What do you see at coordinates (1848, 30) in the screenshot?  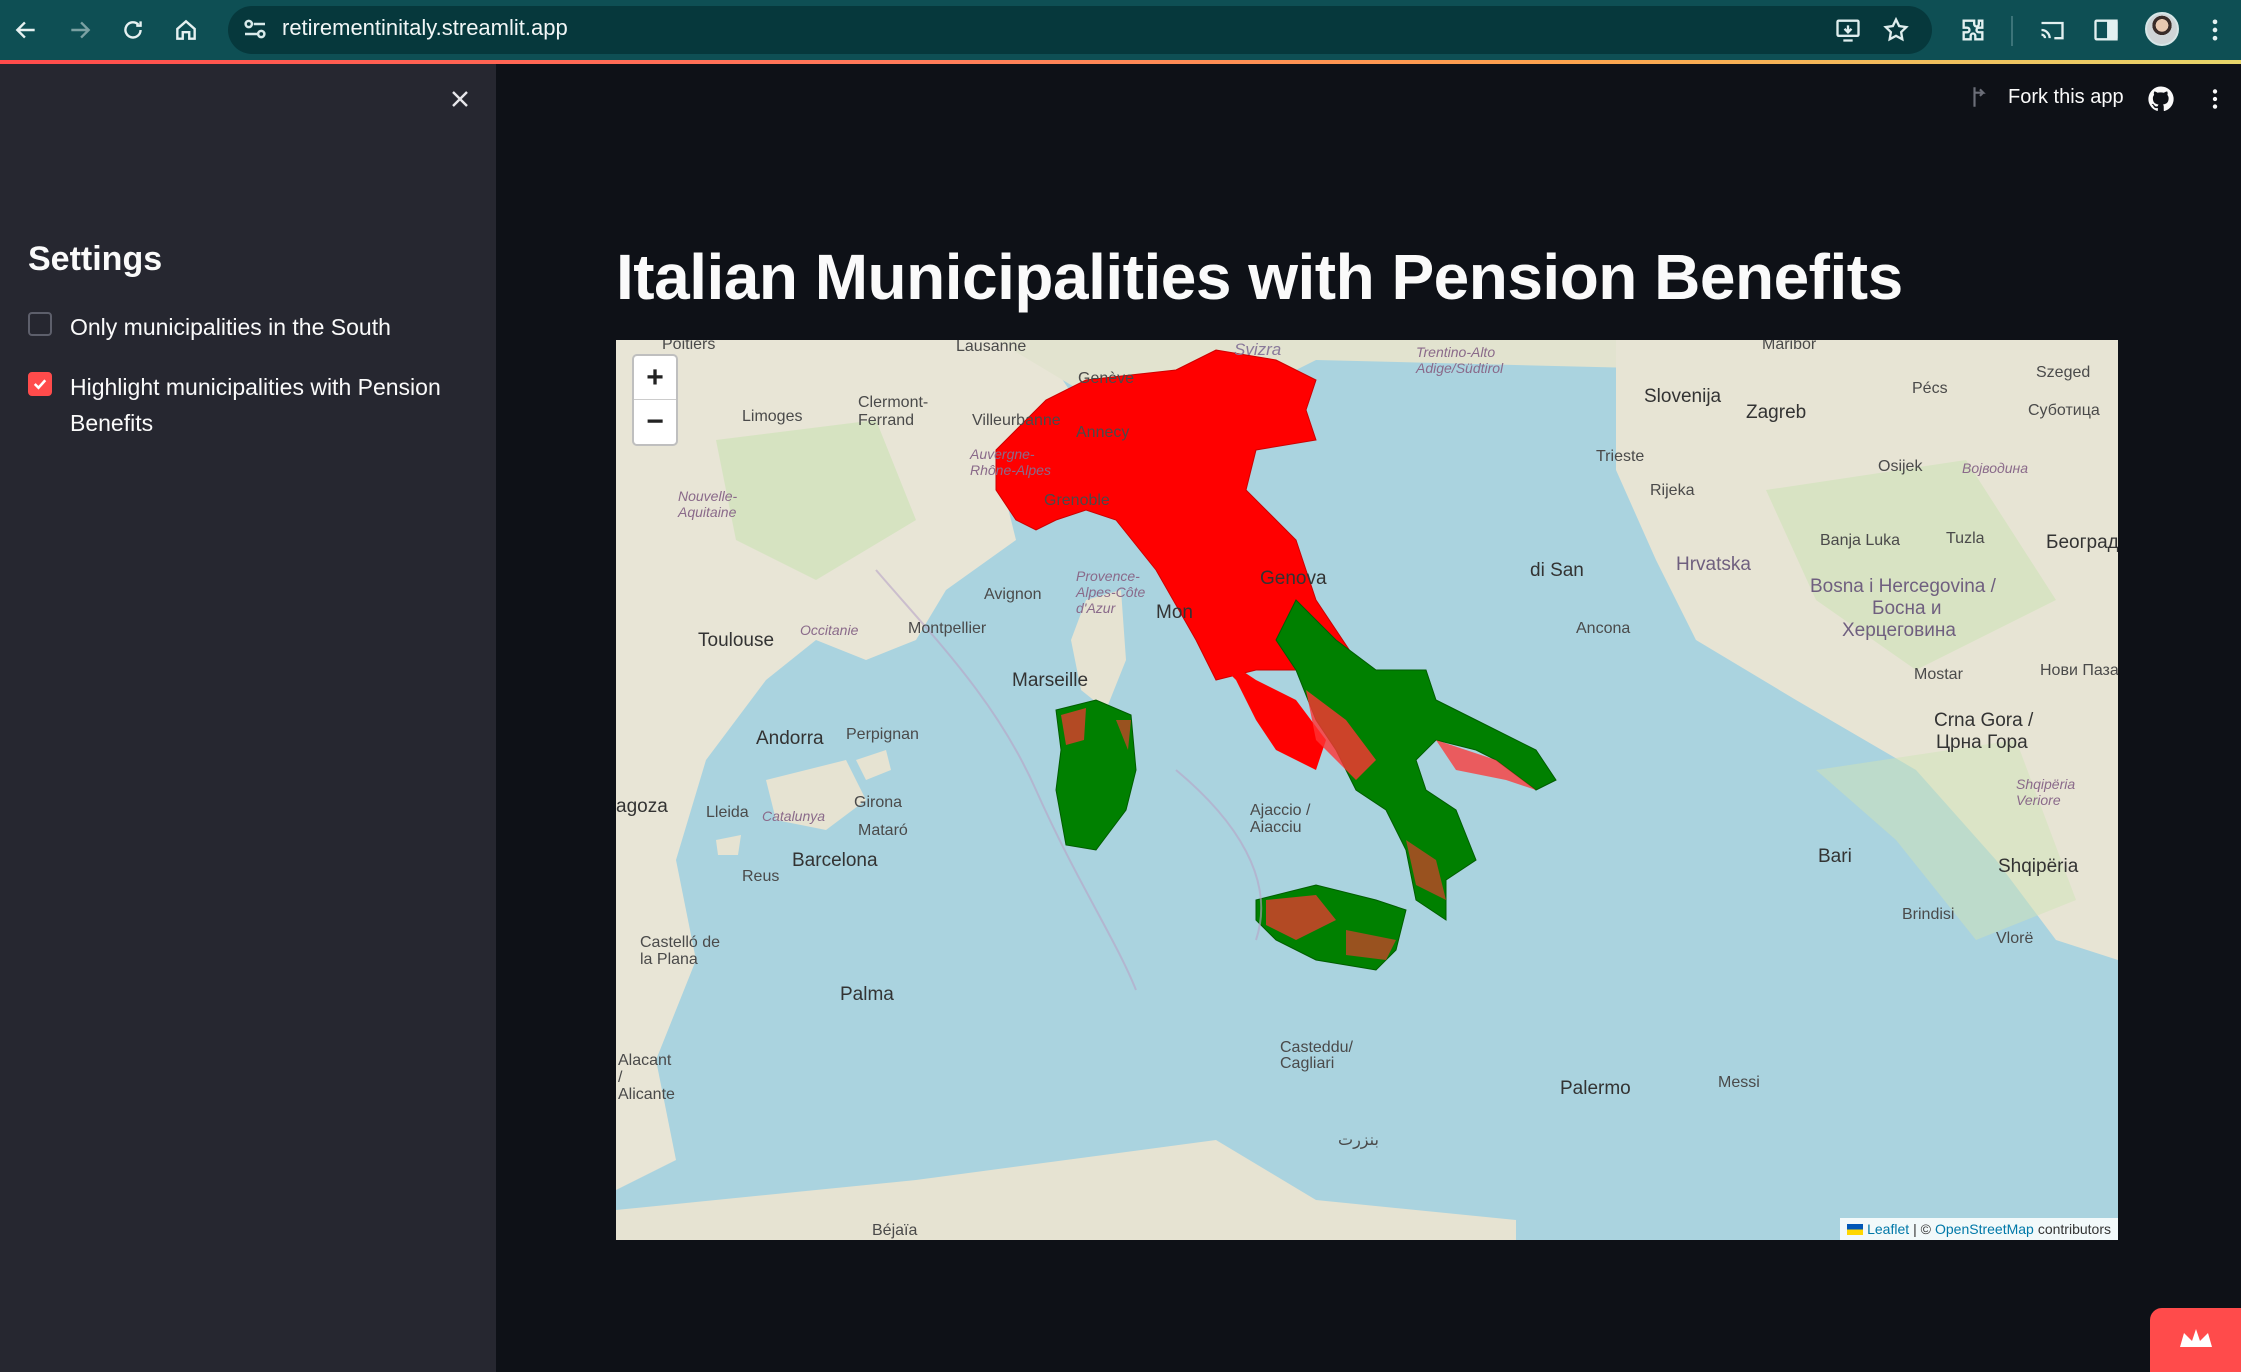 I see `install-app-icon` at bounding box center [1848, 30].